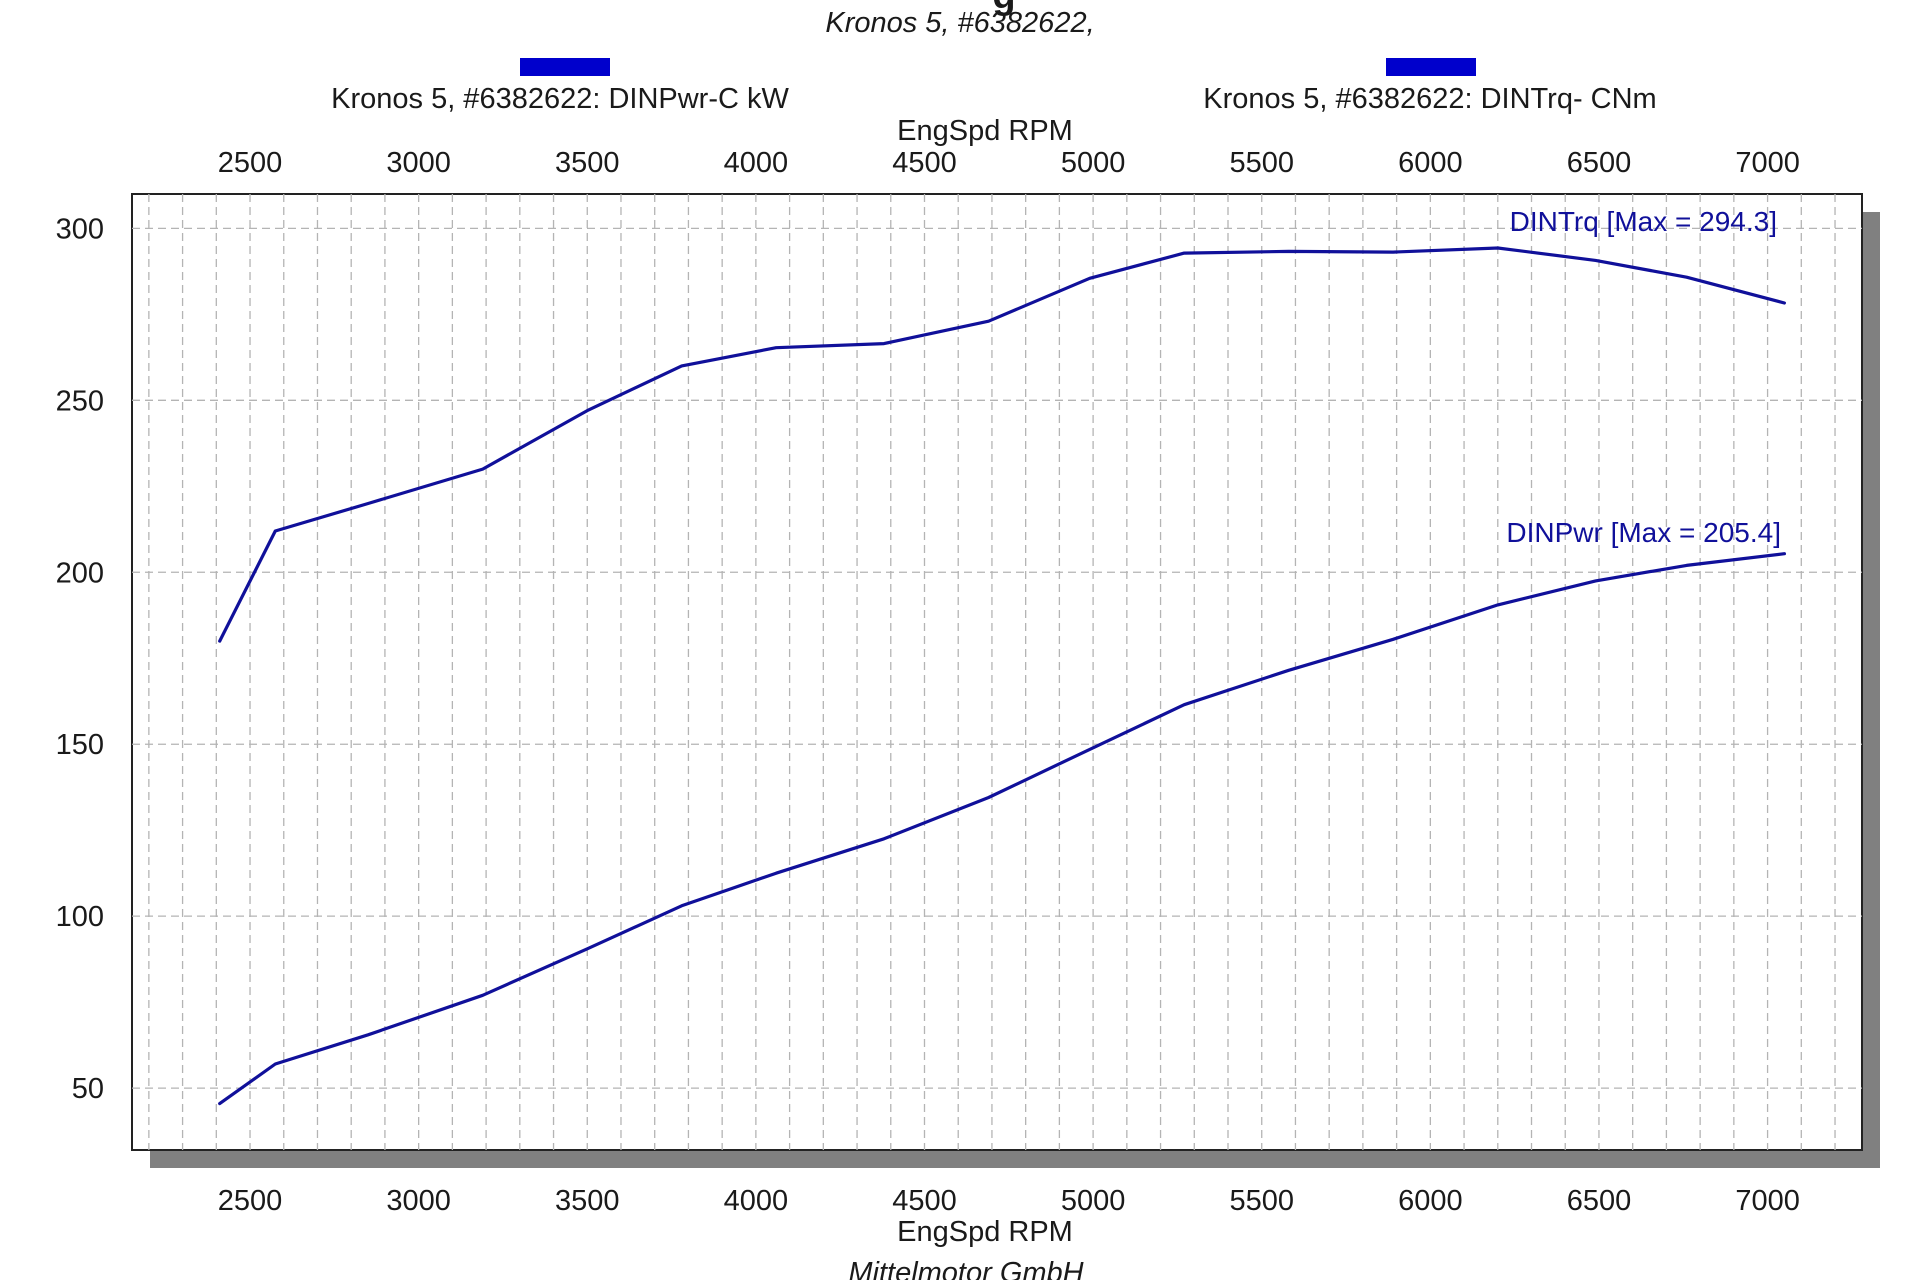 This screenshot has height=1280, width=1920. What do you see at coordinates (88, 1089) in the screenshot?
I see `y-tick-label: 50` at bounding box center [88, 1089].